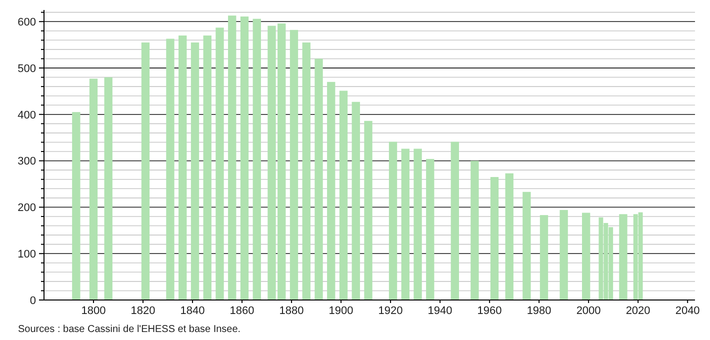 The height and width of the screenshot is (340, 710). What do you see at coordinates (390, 311) in the screenshot?
I see `x-tick-label: 1920` at bounding box center [390, 311].